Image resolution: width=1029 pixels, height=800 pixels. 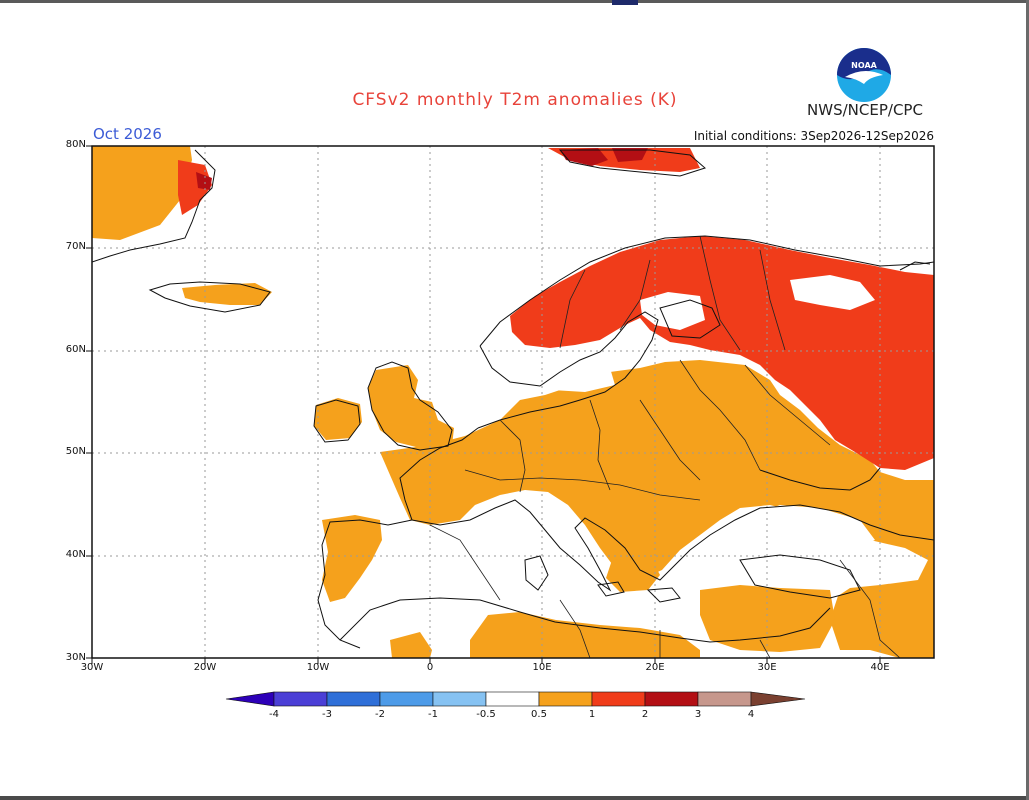 What do you see at coordinates (690, 319) in the screenshot?
I see `bothnian-gulf-coast` at bounding box center [690, 319].